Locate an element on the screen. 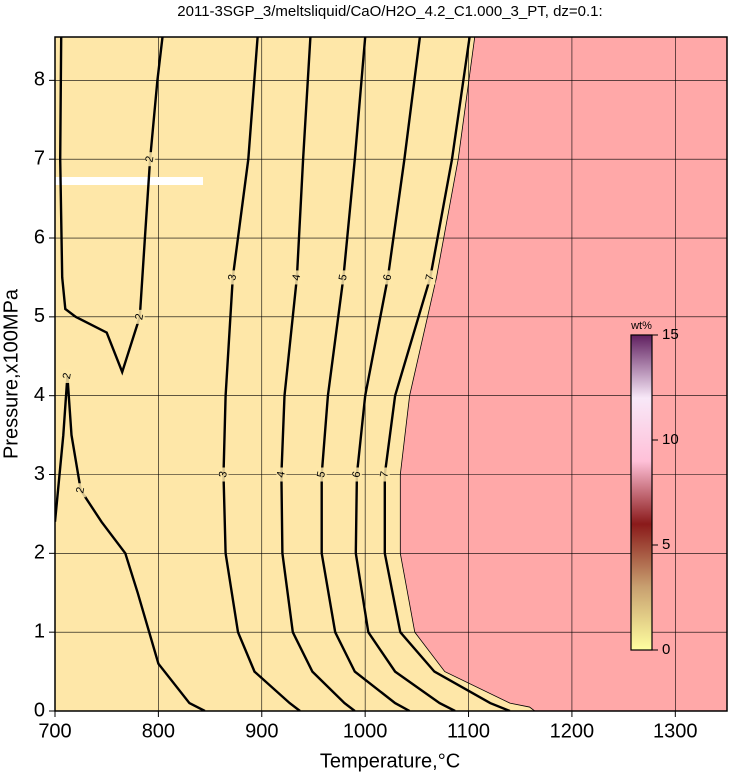 The height and width of the screenshot is (776, 734). y-tick-label: 4 is located at coordinates (39, 395).